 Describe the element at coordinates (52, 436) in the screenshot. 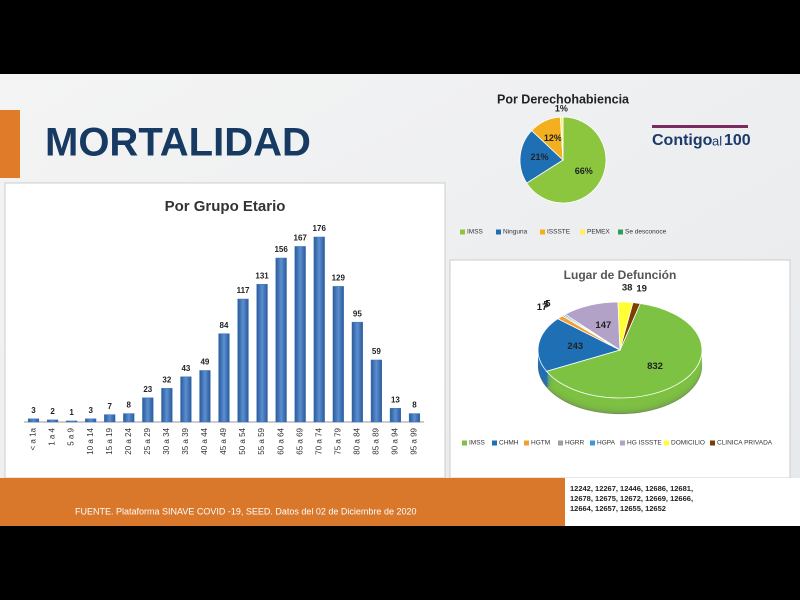

I see `x-tick-label: 1 a 4` at that location.